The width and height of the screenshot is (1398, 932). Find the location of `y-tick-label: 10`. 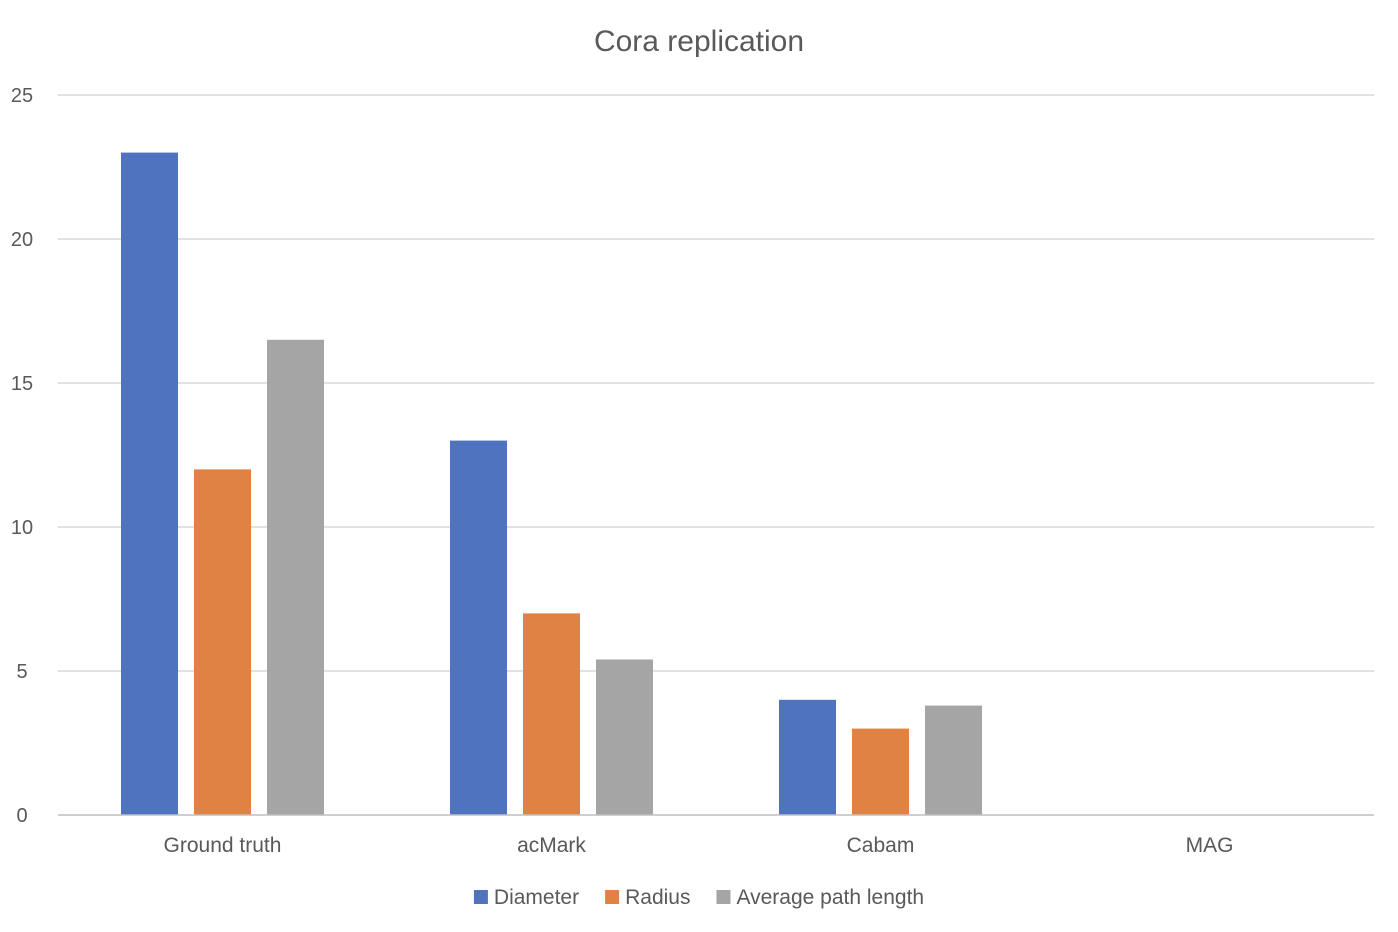

y-tick-label: 10 is located at coordinates (22, 528).